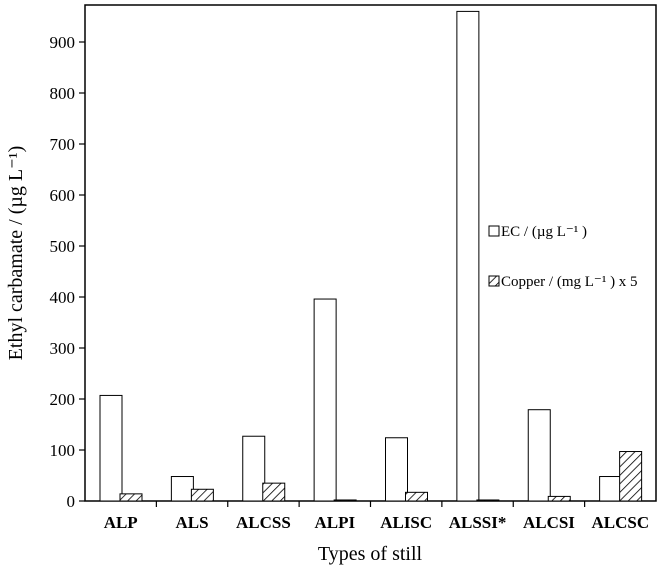  Describe the element at coordinates (63, 144) in the screenshot. I see `y-tick-label: 700` at that location.